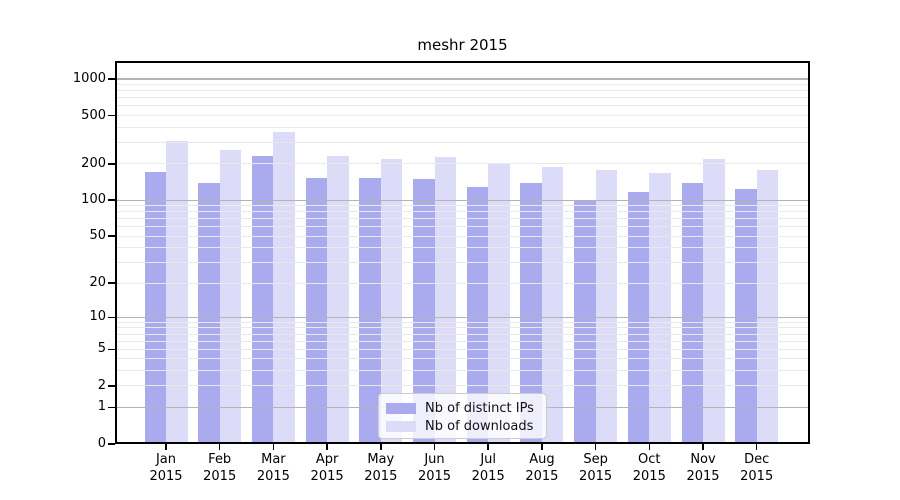  What do you see at coordinates (714, 301) in the screenshot?
I see `bar-downloads-nov` at bounding box center [714, 301].